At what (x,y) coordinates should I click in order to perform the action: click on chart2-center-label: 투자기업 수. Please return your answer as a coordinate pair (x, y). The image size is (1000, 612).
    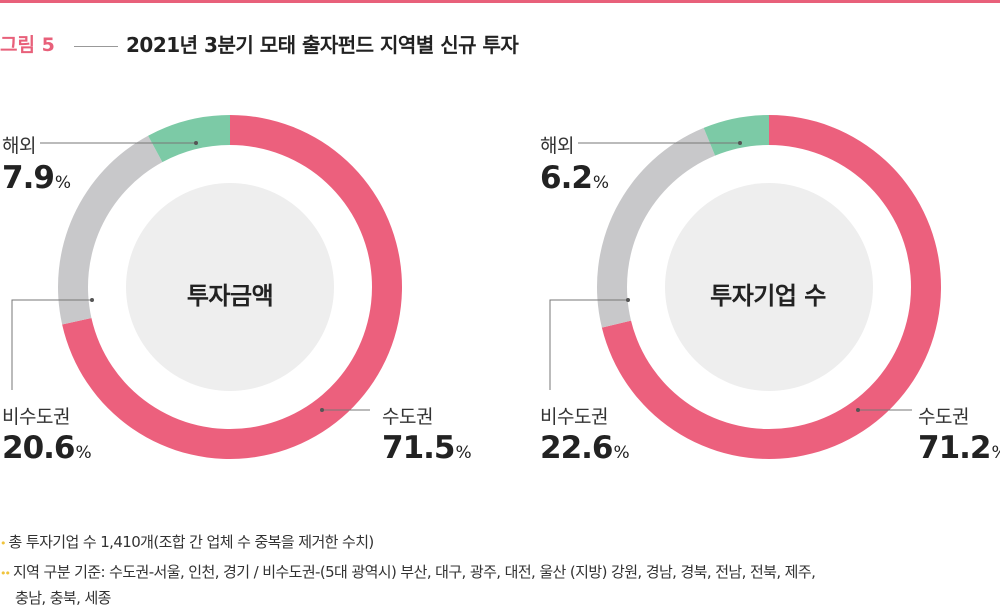
    Looking at the image, I should click on (768, 296).